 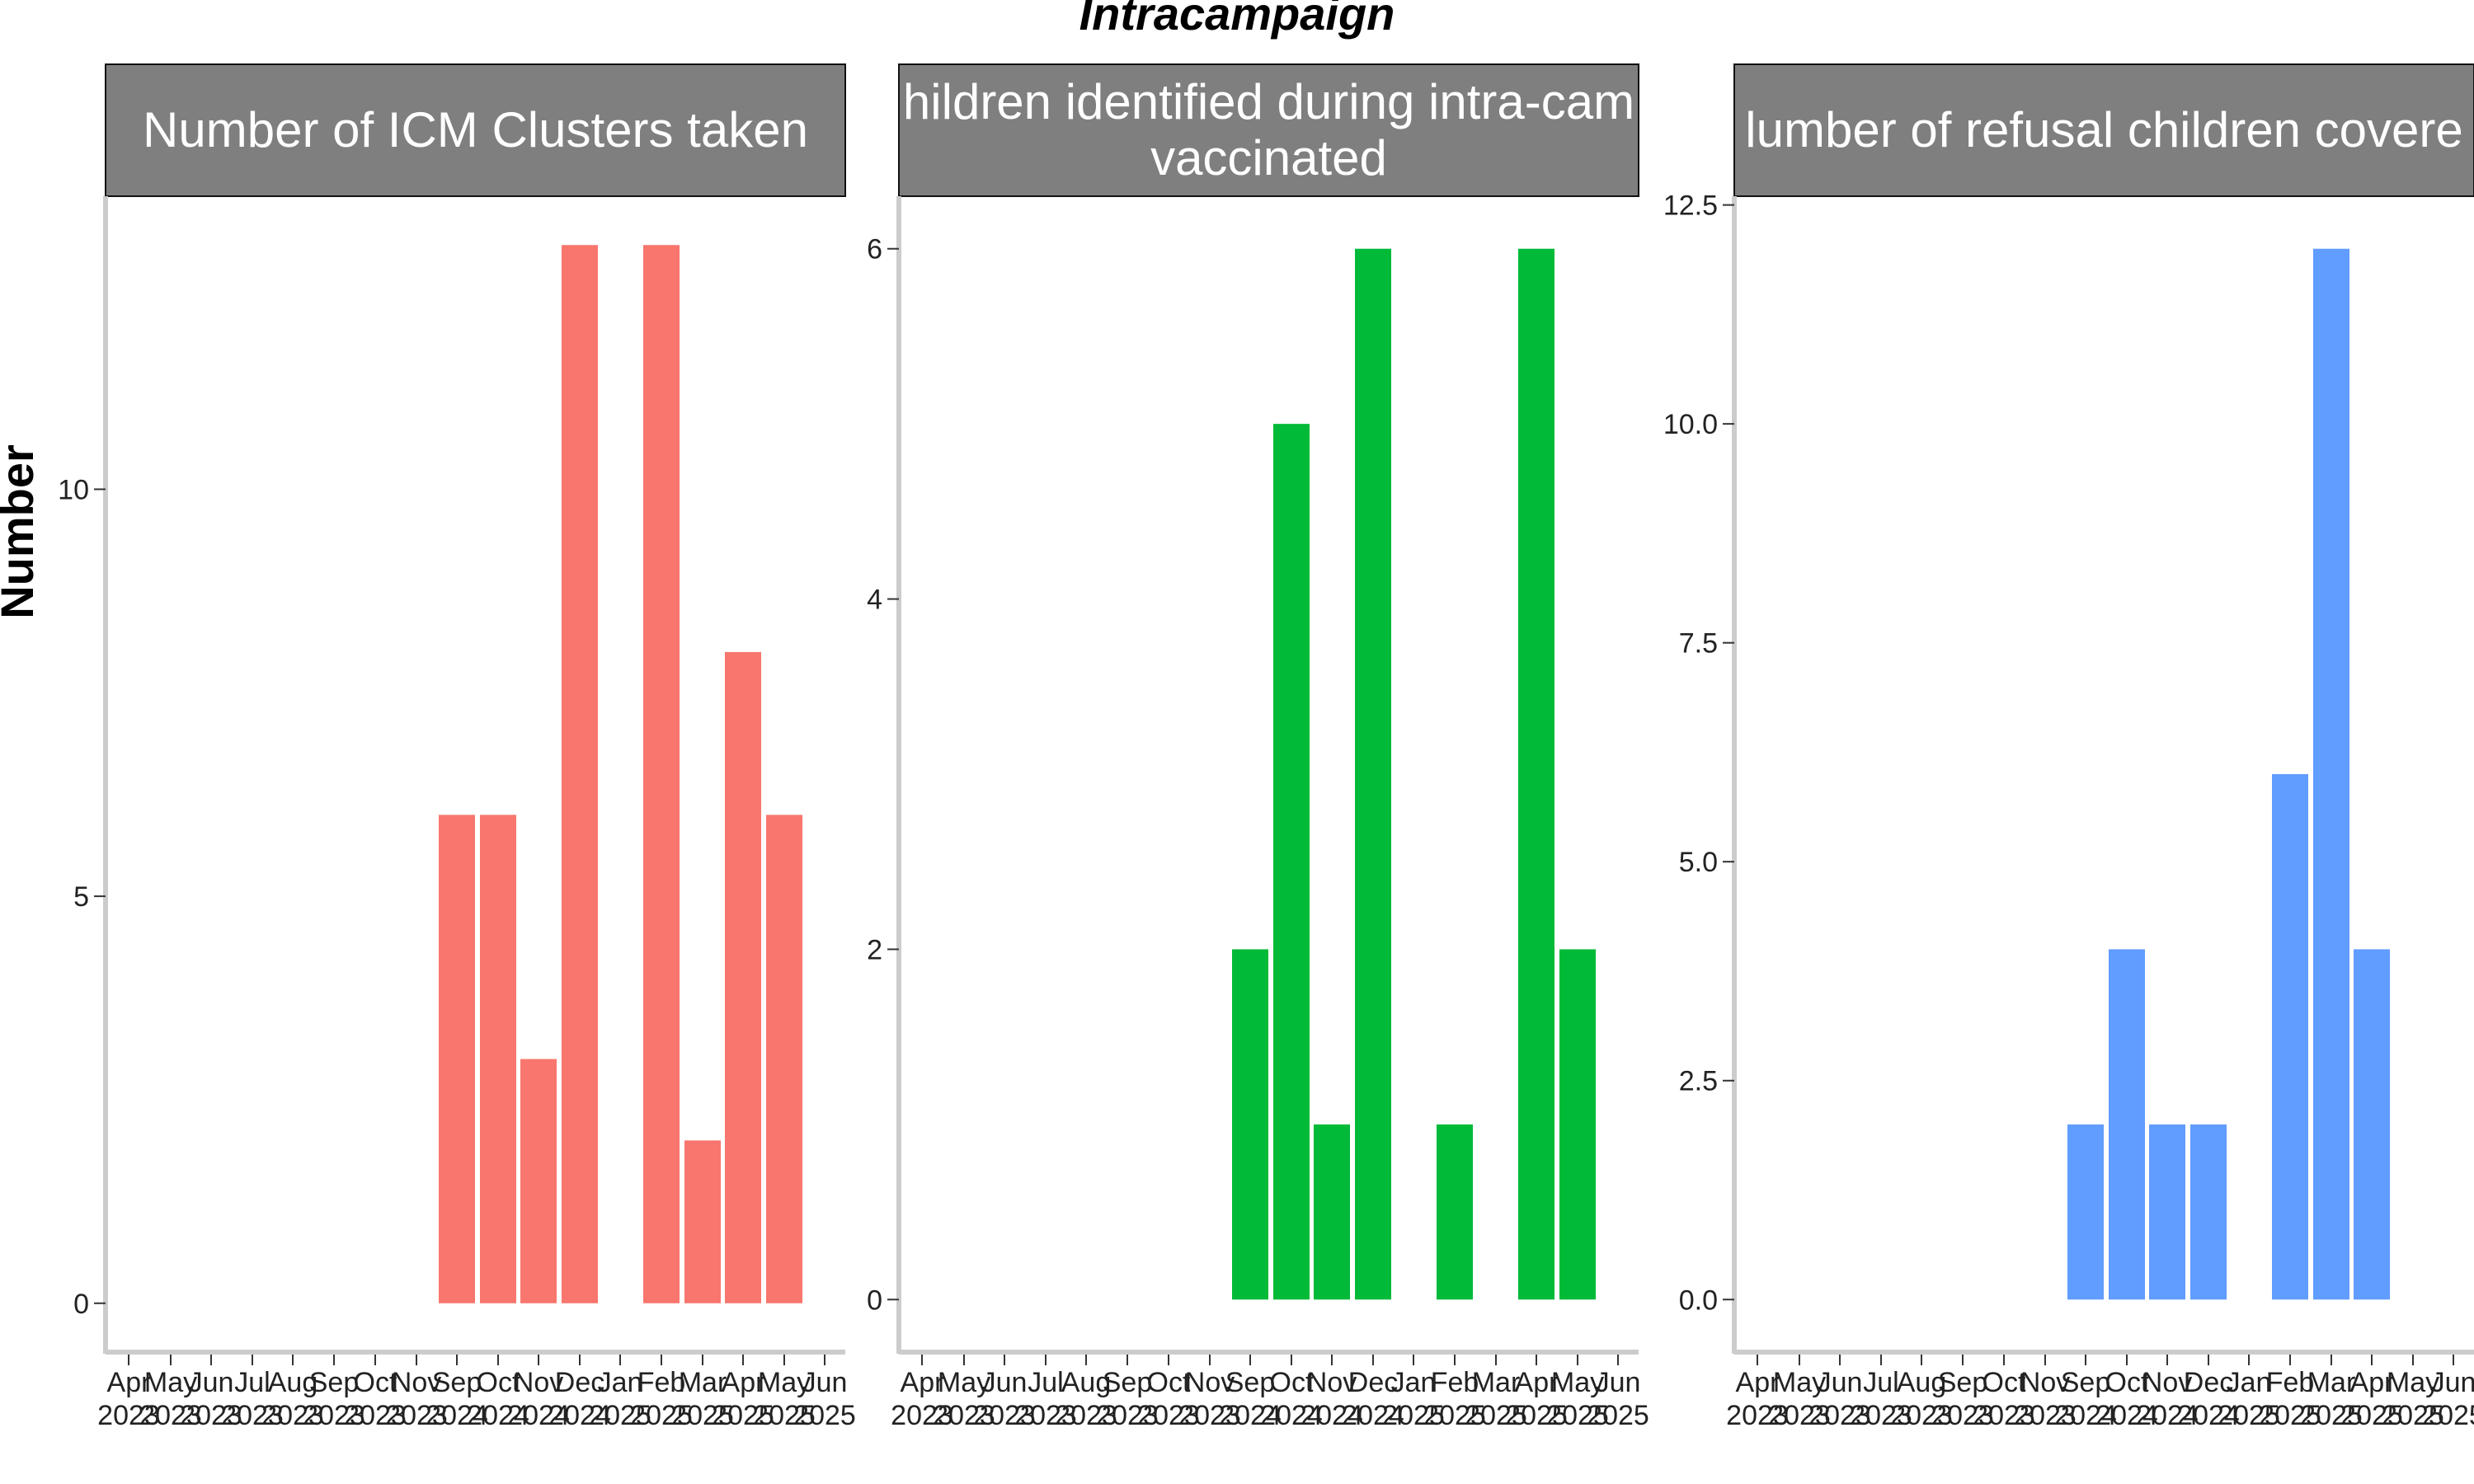 What do you see at coordinates (1698, 863) in the screenshot?
I see `y-tick-label: 5.0` at bounding box center [1698, 863].